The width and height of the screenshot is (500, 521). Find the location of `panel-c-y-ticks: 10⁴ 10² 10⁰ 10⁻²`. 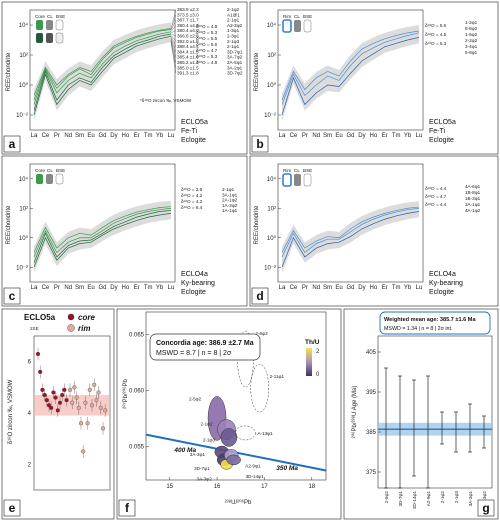

panel-c-y-ticks: 10⁴ 10² 10⁰ 10⁻² is located at coordinates (24, 223).